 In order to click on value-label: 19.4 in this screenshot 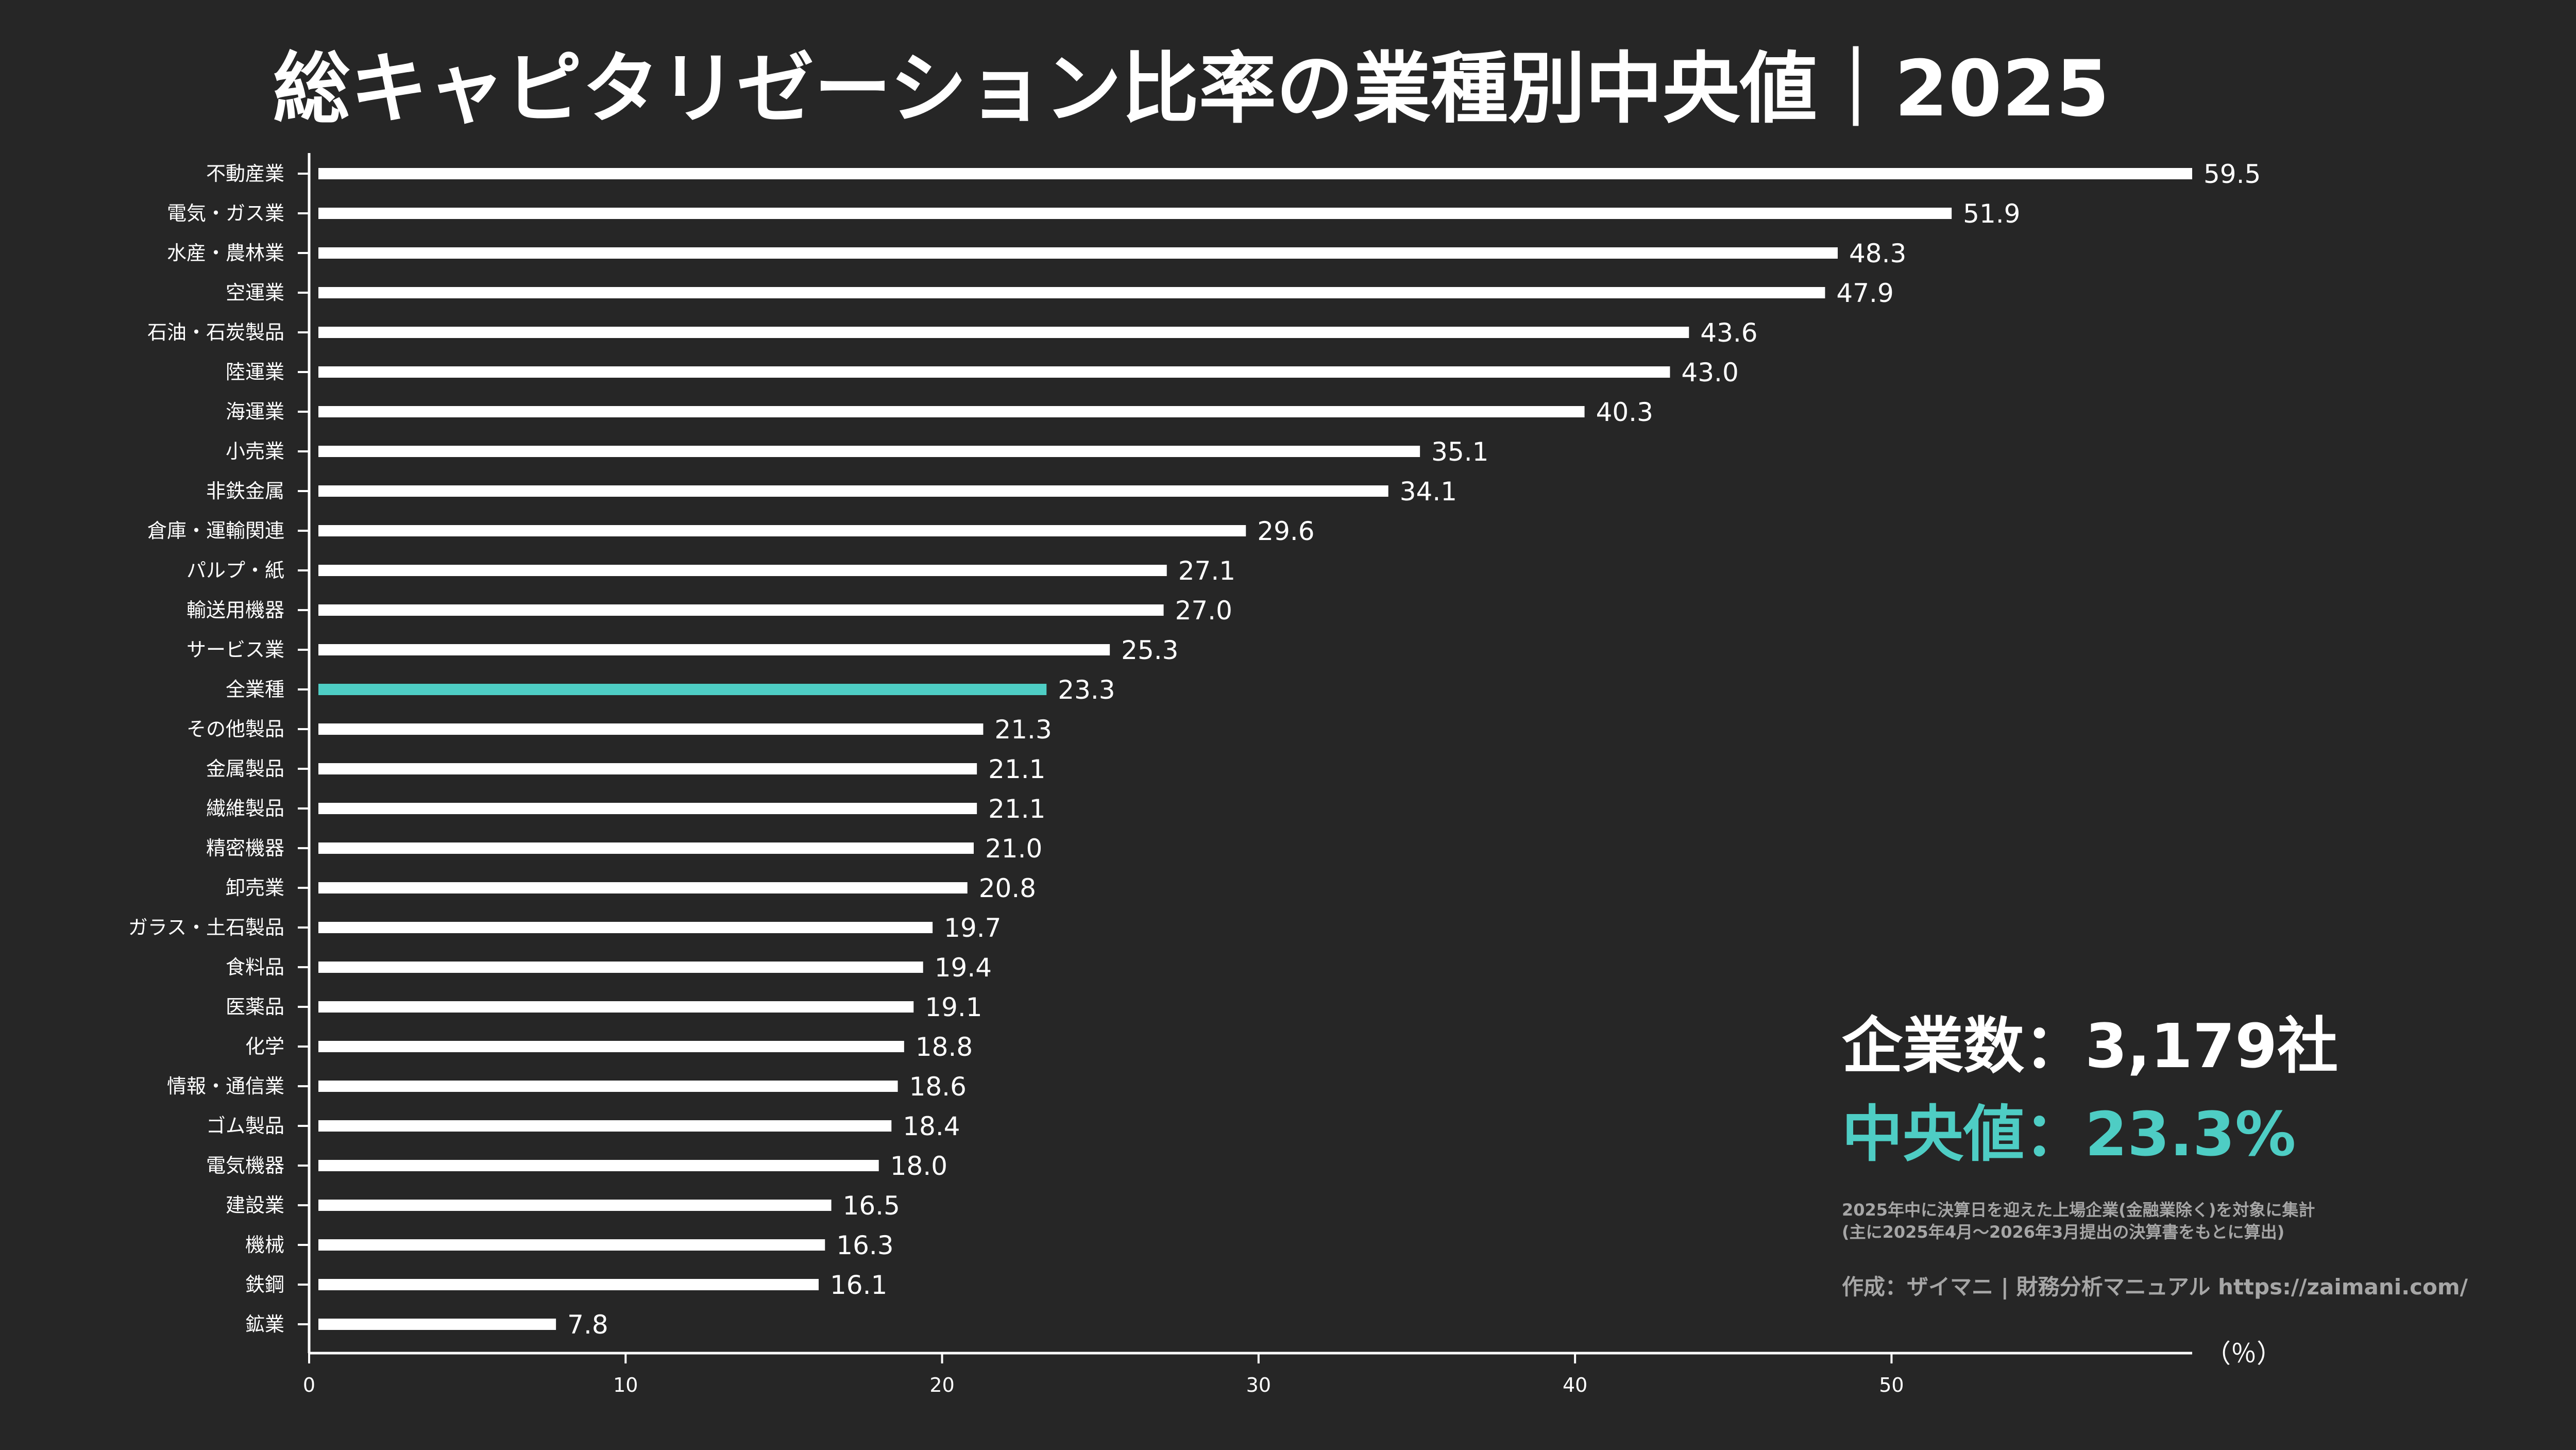, I will do `click(963, 968)`.